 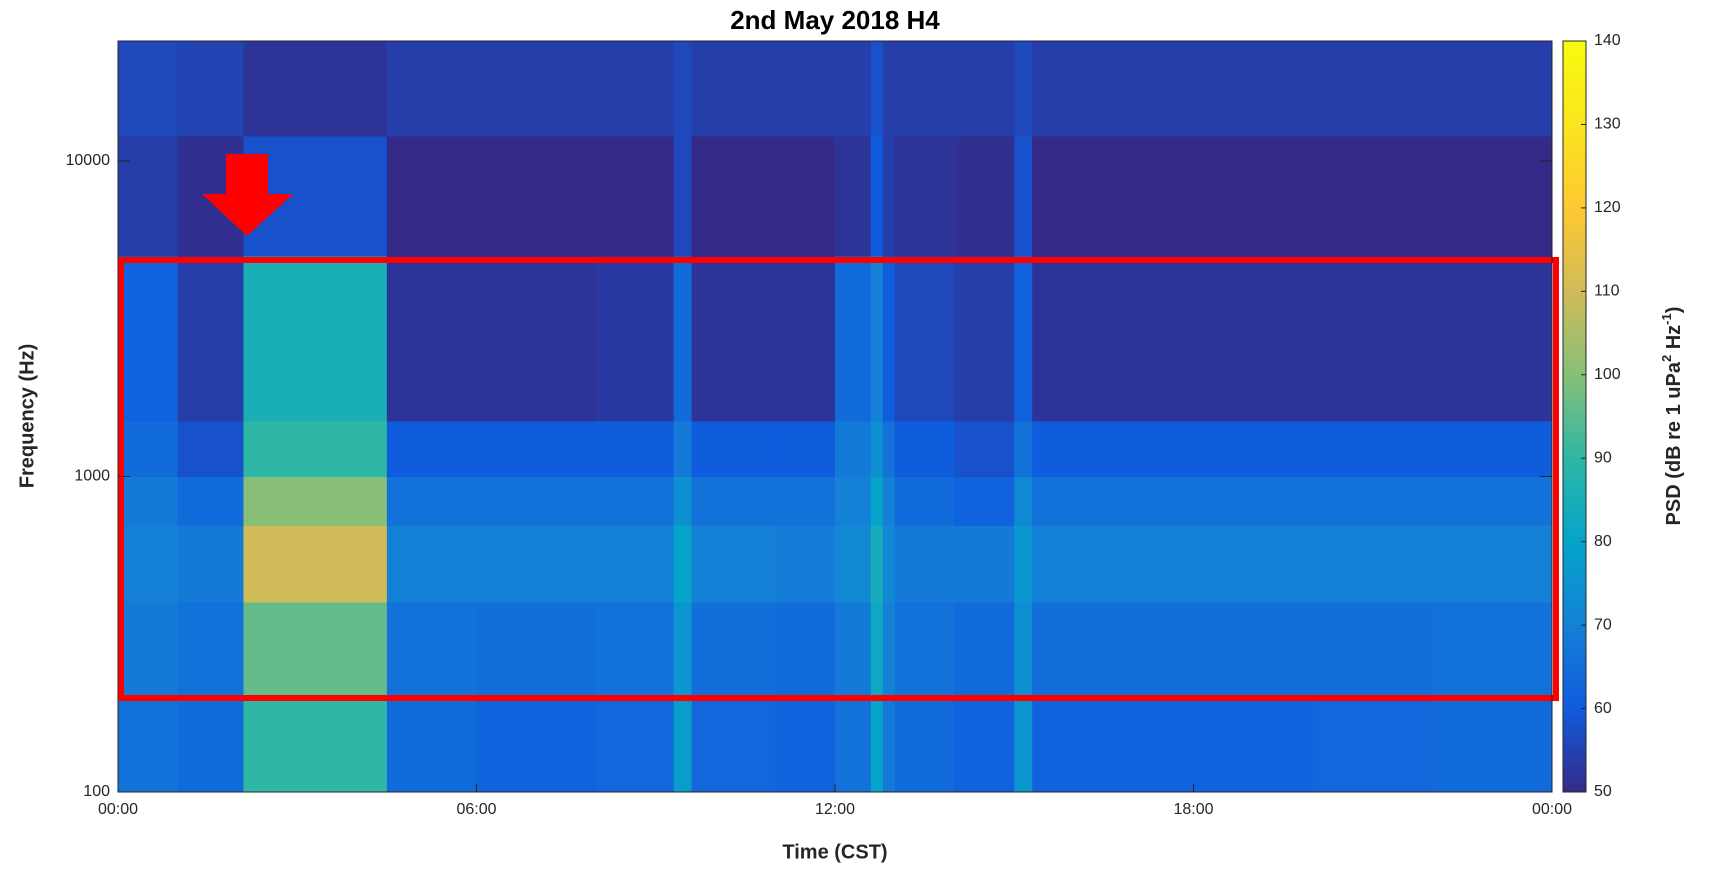 I want to click on x-tick-label: 06:00, so click(x=476, y=809).